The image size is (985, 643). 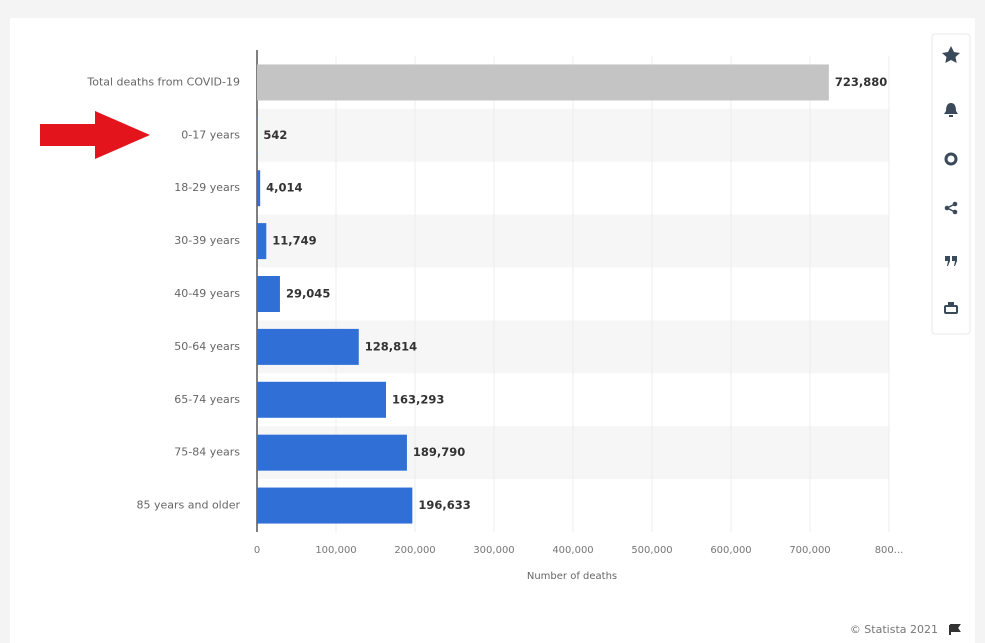 I want to click on bell-icon, so click(x=951, y=110).